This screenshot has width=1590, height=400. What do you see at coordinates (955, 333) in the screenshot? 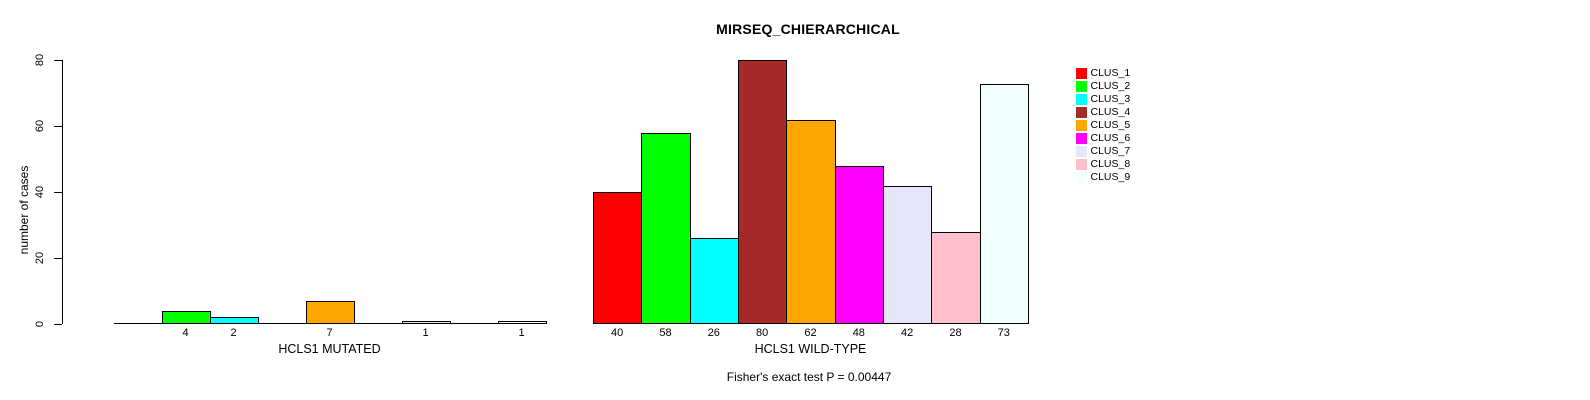
I see `bar-value-label: 28` at bounding box center [955, 333].